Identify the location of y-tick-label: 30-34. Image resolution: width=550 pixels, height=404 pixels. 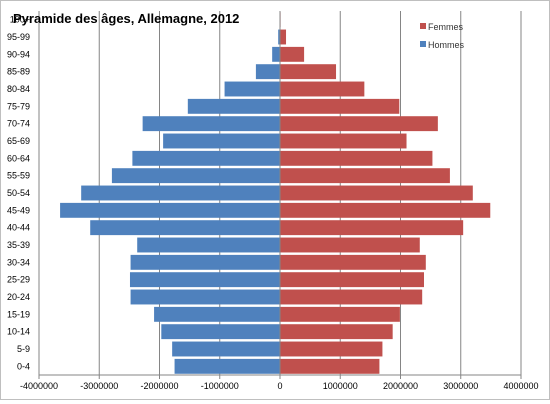
(18, 262).